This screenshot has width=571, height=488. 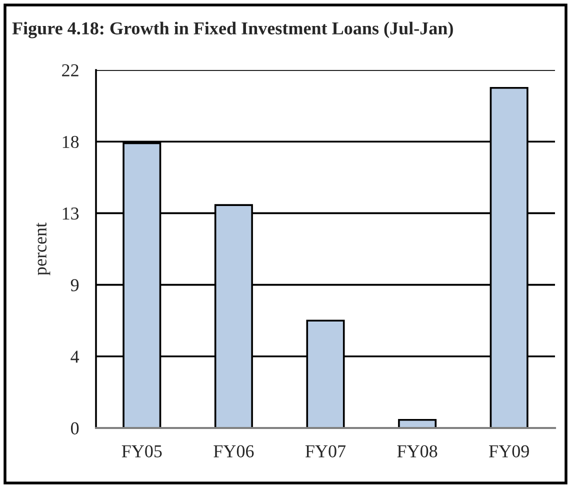 I want to click on x-tick-label: FY08, so click(x=417, y=451).